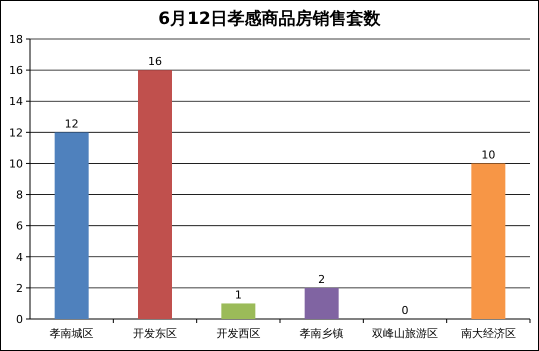 This screenshot has width=539, height=351. I want to click on x-tick-label: 双峰山旅游区, so click(405, 333).